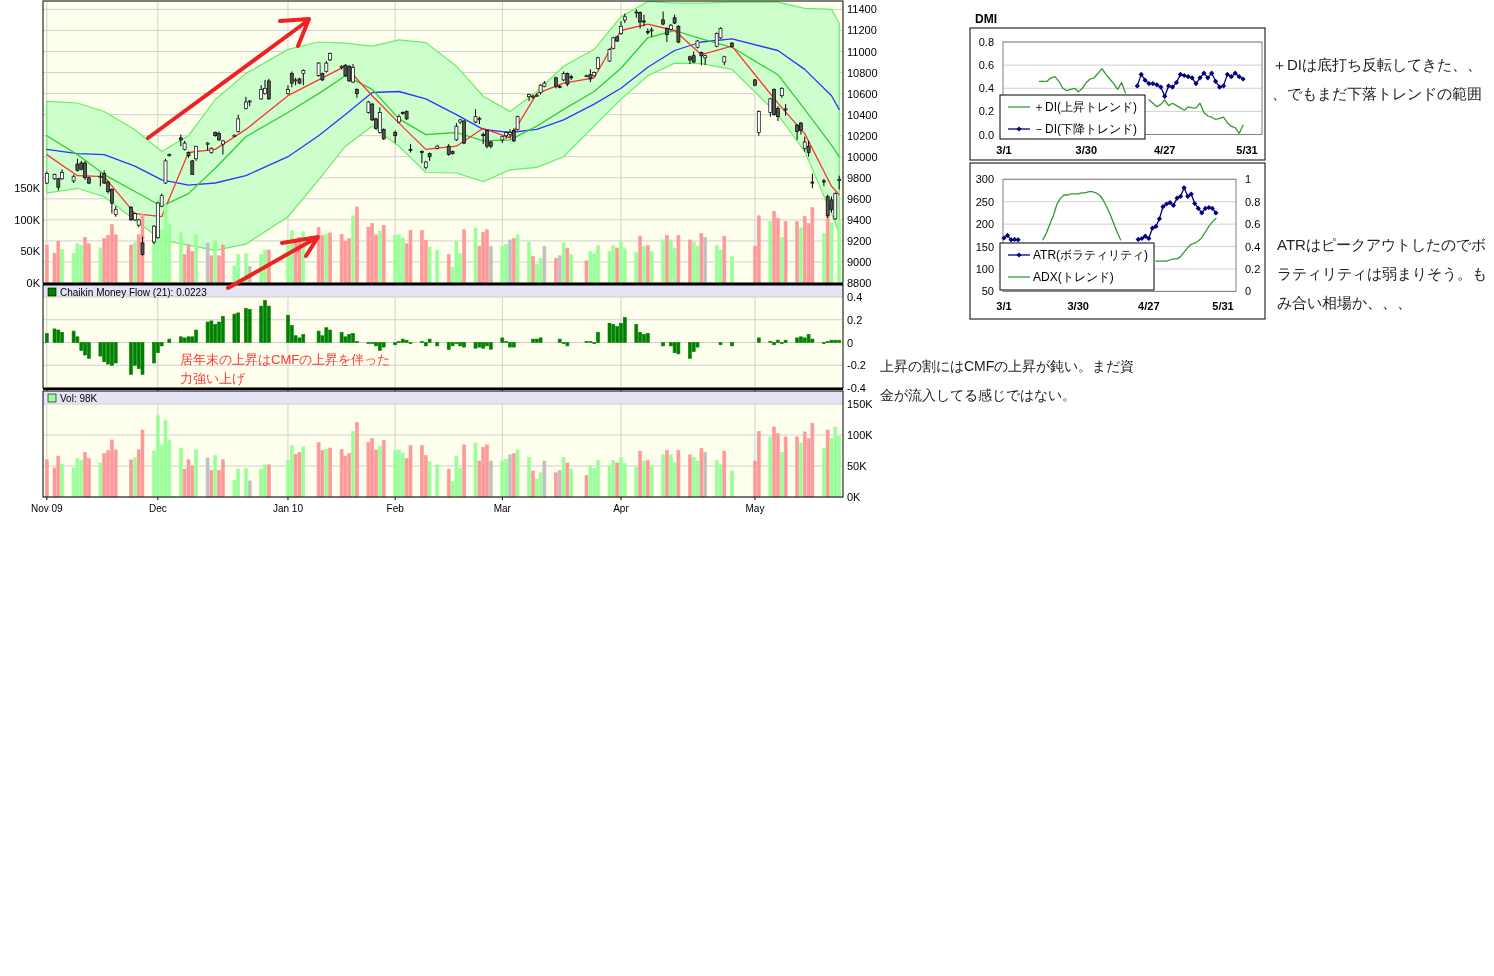 This screenshot has width=1494, height=976. I want to click on text: ATRはピークアウトしたのでボラティリティは弱まりそう。もみ合い相場か、、、, so click(1382, 273).